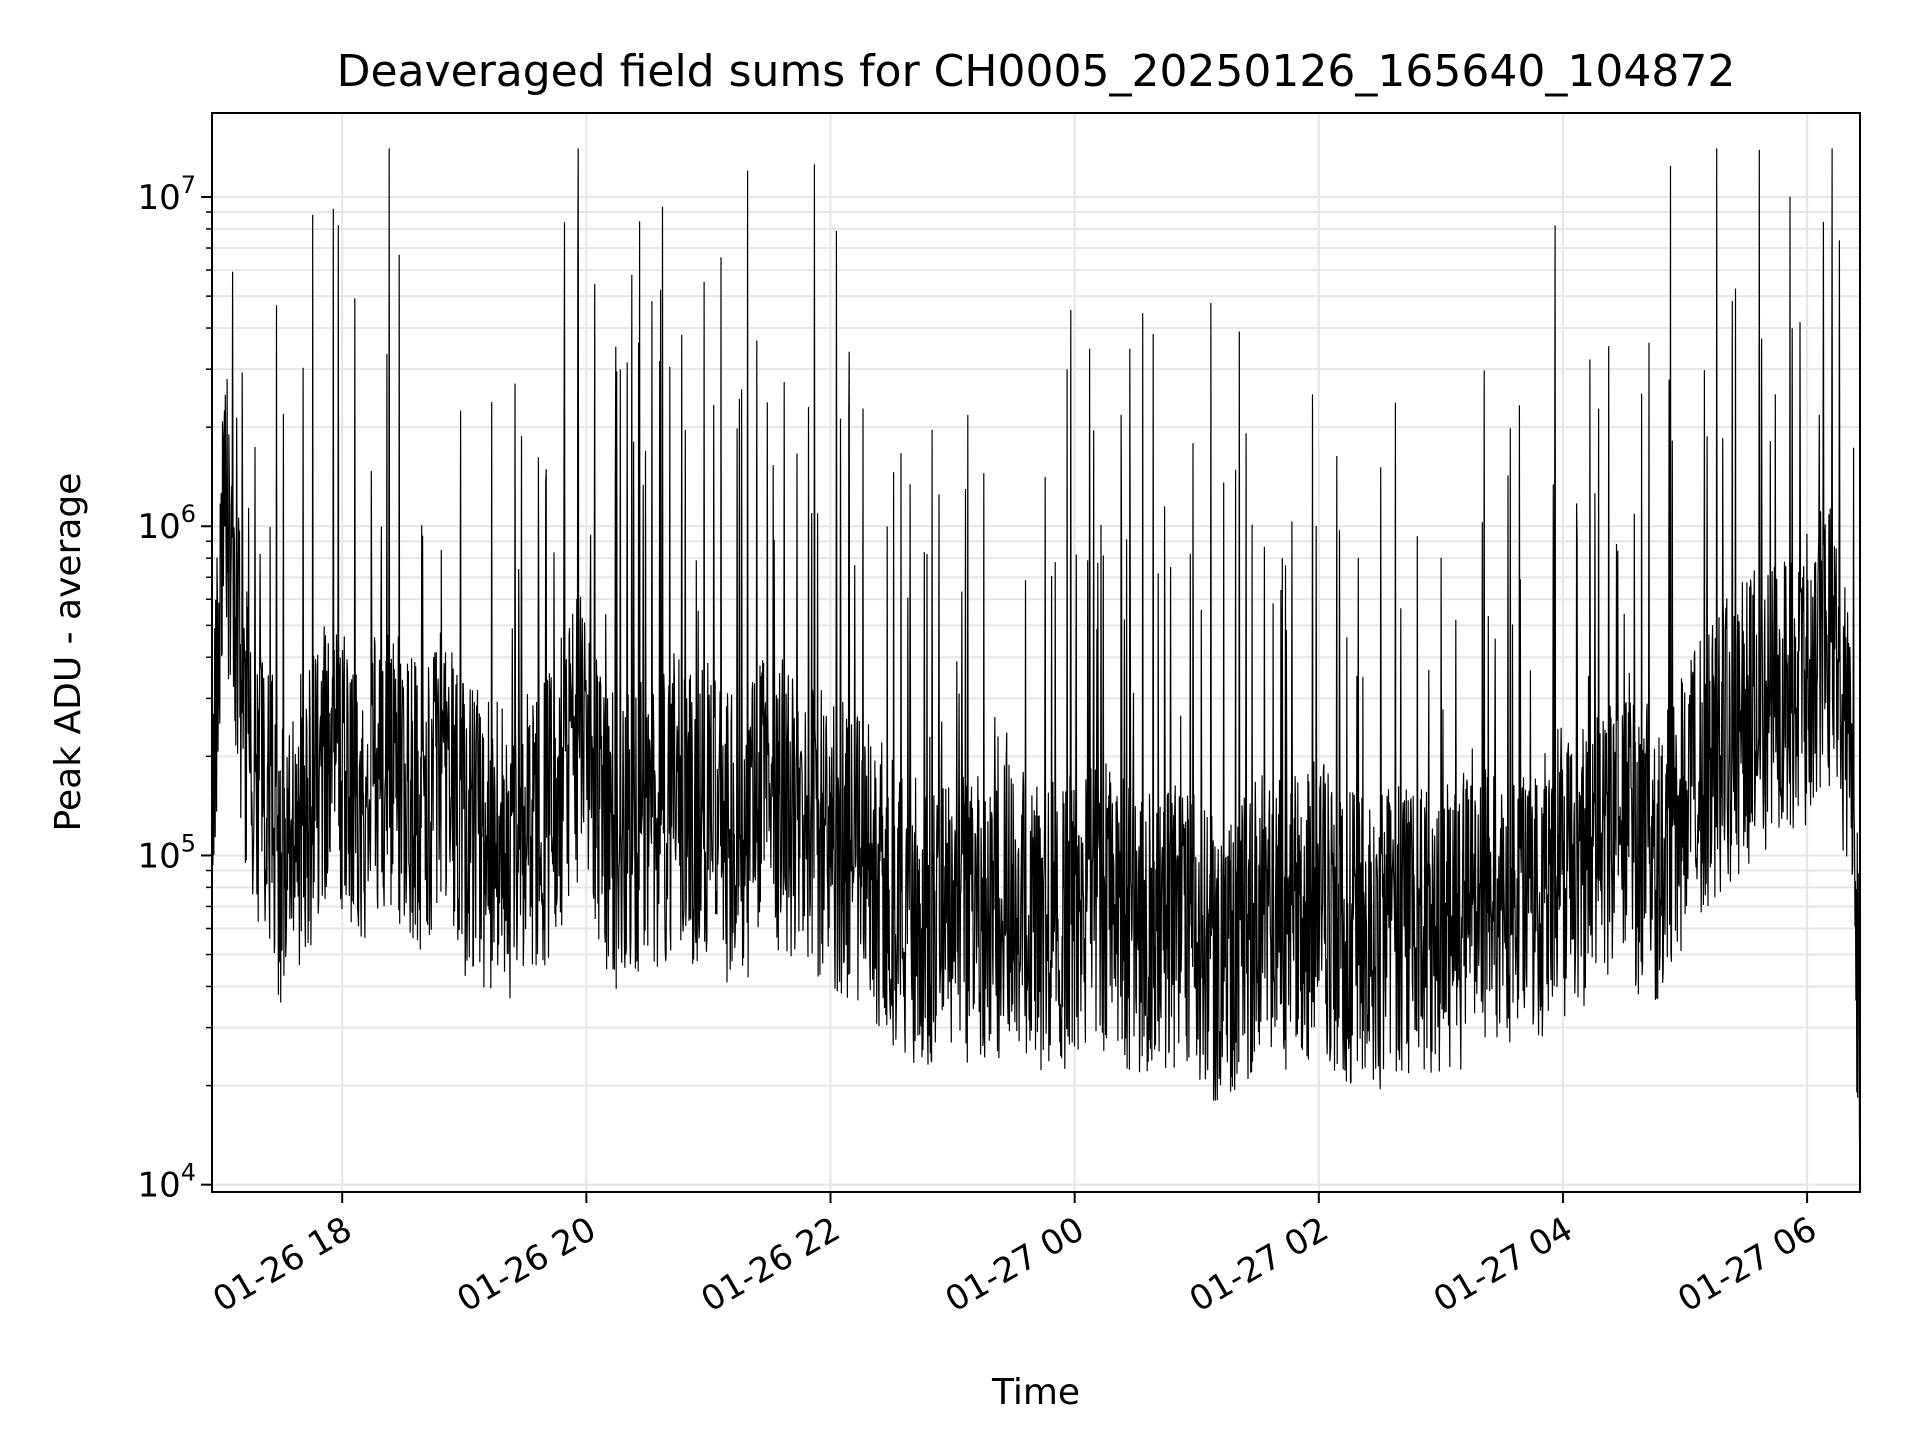 This screenshot has height=1440, width=1920. What do you see at coordinates (166, 852) in the screenshot?
I see `y-tick-label: 10⁵` at bounding box center [166, 852].